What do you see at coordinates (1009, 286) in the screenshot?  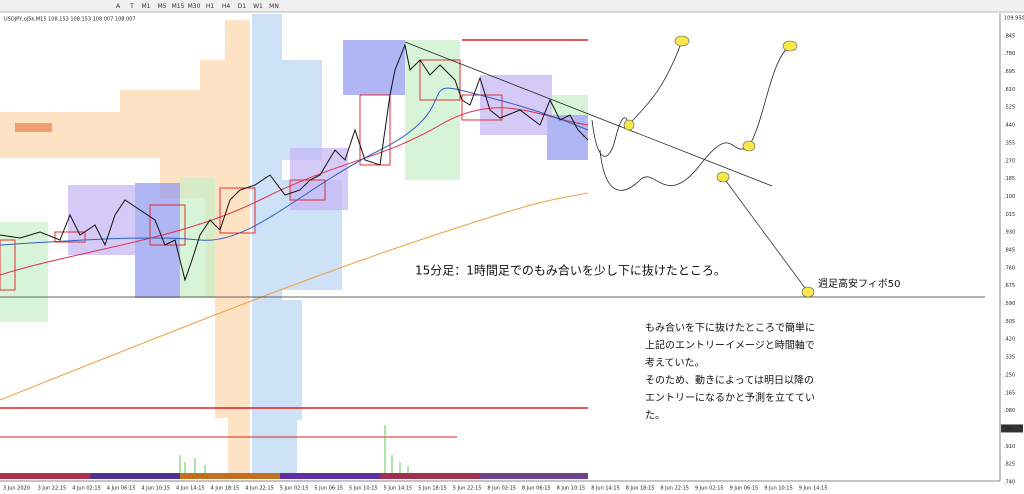 I see `price-label: .675` at bounding box center [1009, 286].